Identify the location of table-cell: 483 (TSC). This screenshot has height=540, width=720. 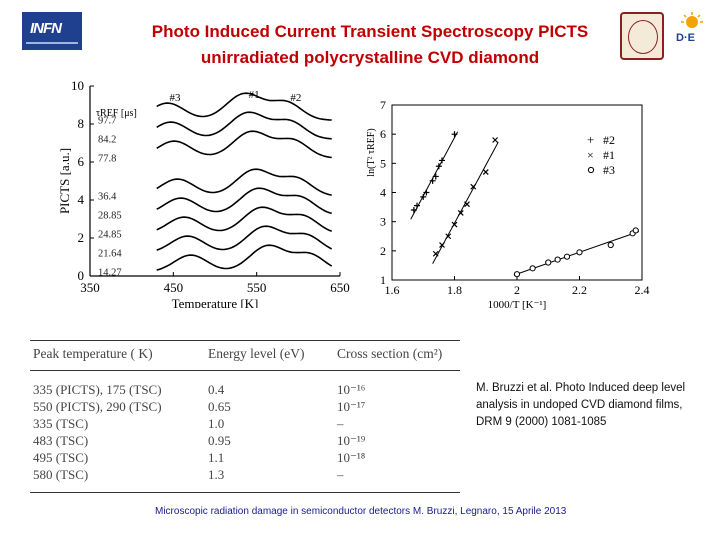
(61, 440).